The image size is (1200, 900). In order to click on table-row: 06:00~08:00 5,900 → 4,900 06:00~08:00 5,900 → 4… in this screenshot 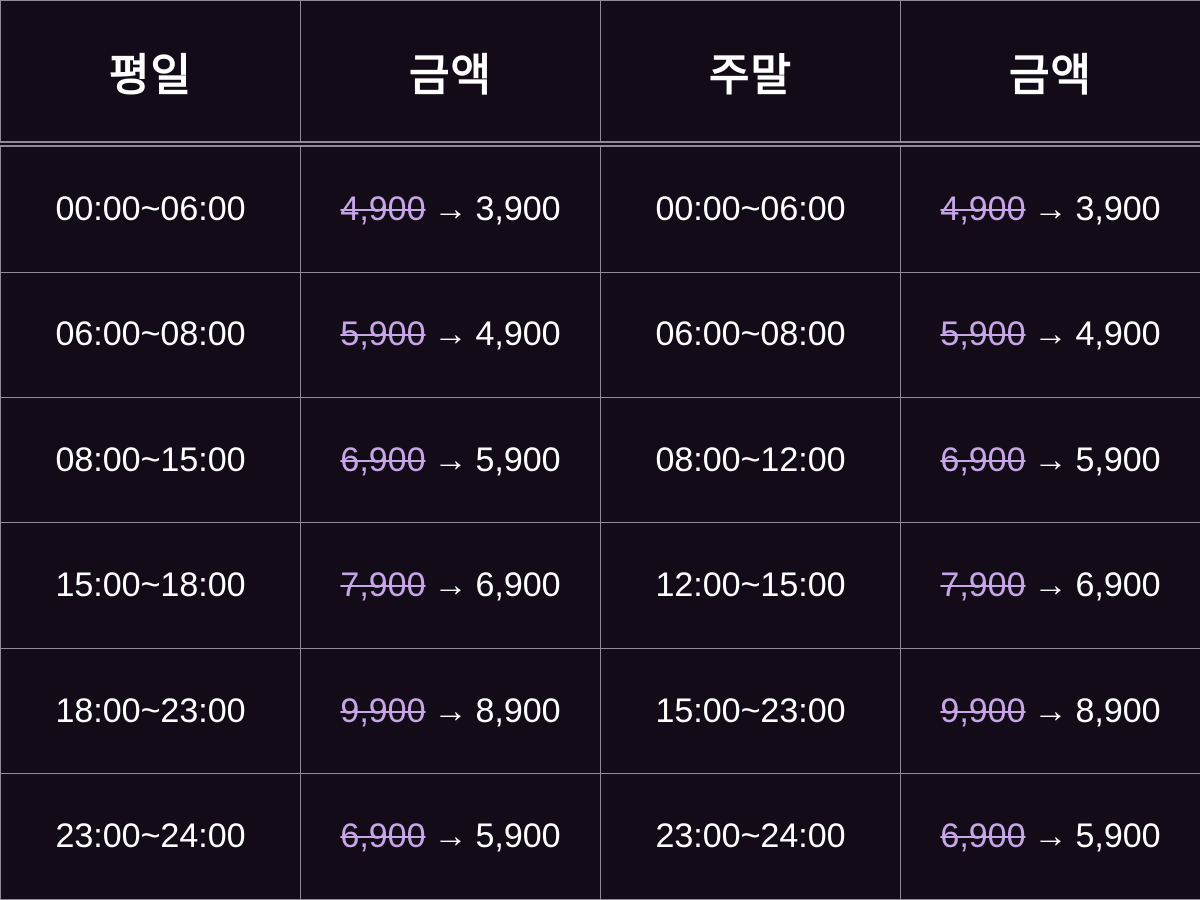, I will do `click(600, 334)`.